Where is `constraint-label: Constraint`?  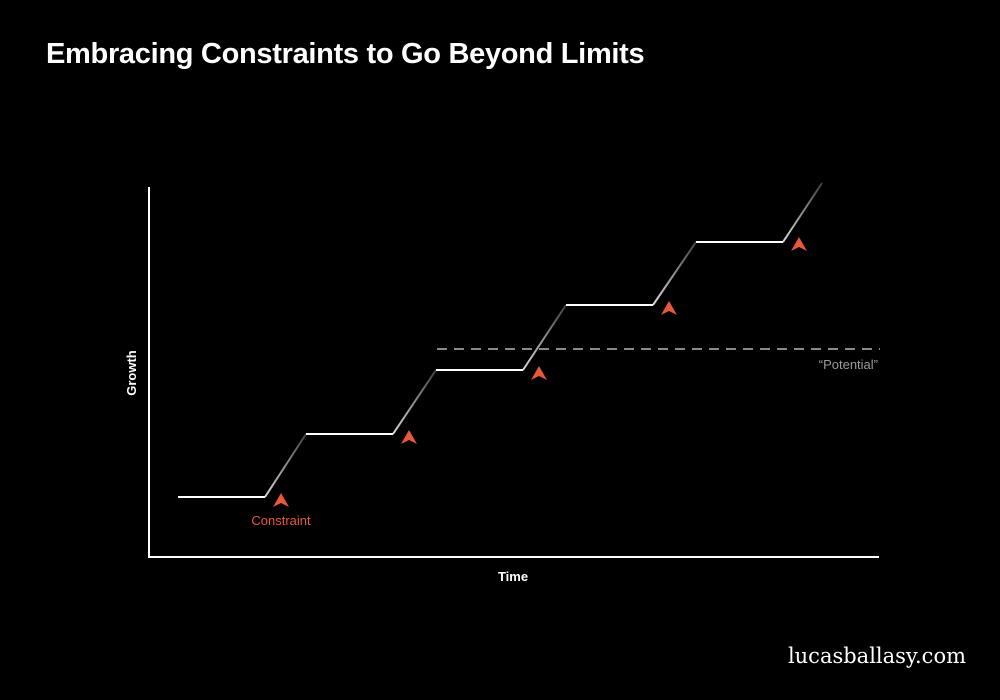 constraint-label: Constraint is located at coordinates (281, 520).